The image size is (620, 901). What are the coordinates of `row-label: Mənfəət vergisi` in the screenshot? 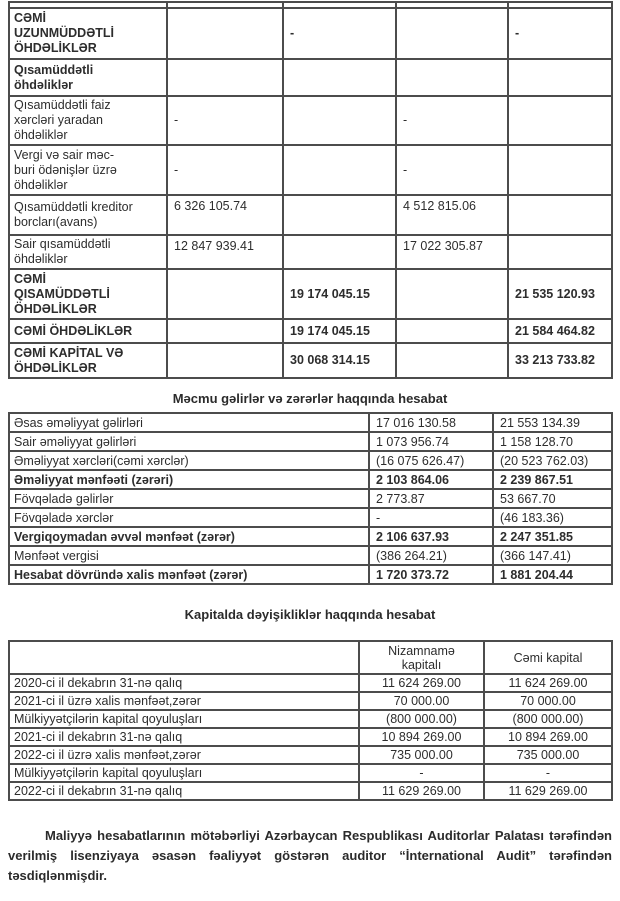 It's located at (189, 555).